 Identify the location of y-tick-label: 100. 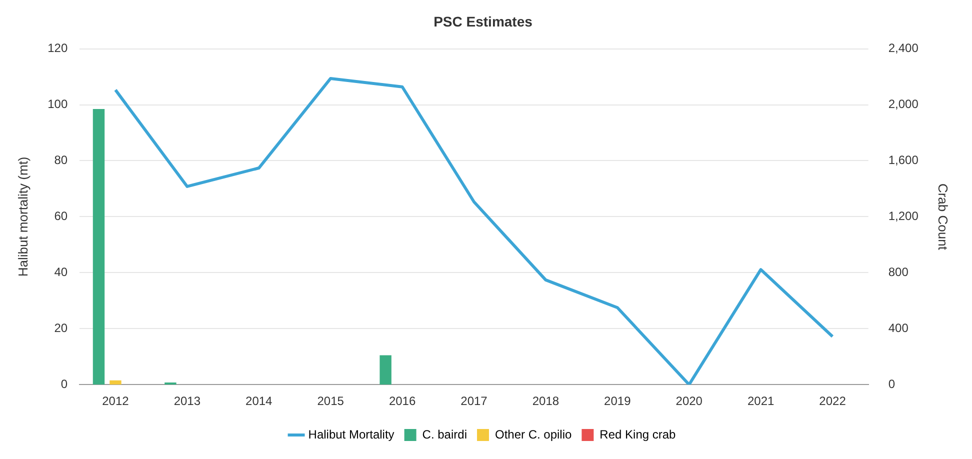
(58, 104).